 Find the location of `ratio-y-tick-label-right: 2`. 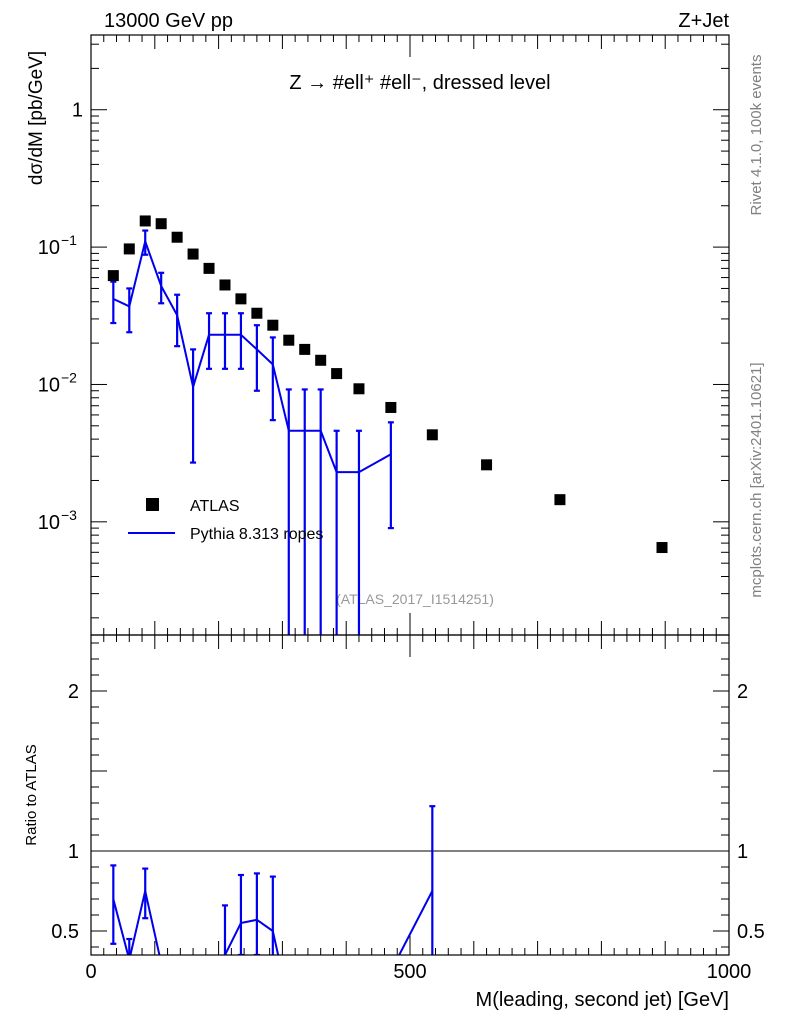

ratio-y-tick-label-right: 2 is located at coordinates (742, 692).